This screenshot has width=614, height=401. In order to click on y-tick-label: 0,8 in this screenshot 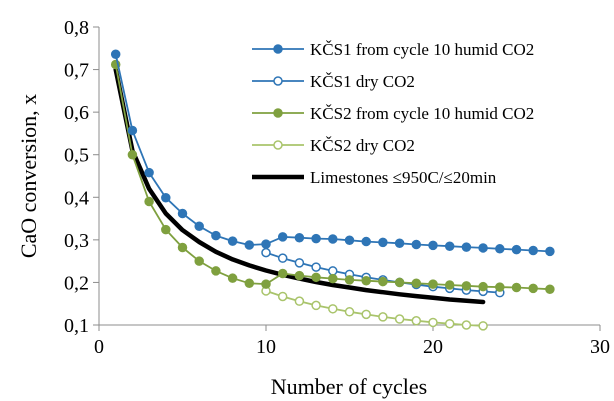, I will do `click(76, 28)`.